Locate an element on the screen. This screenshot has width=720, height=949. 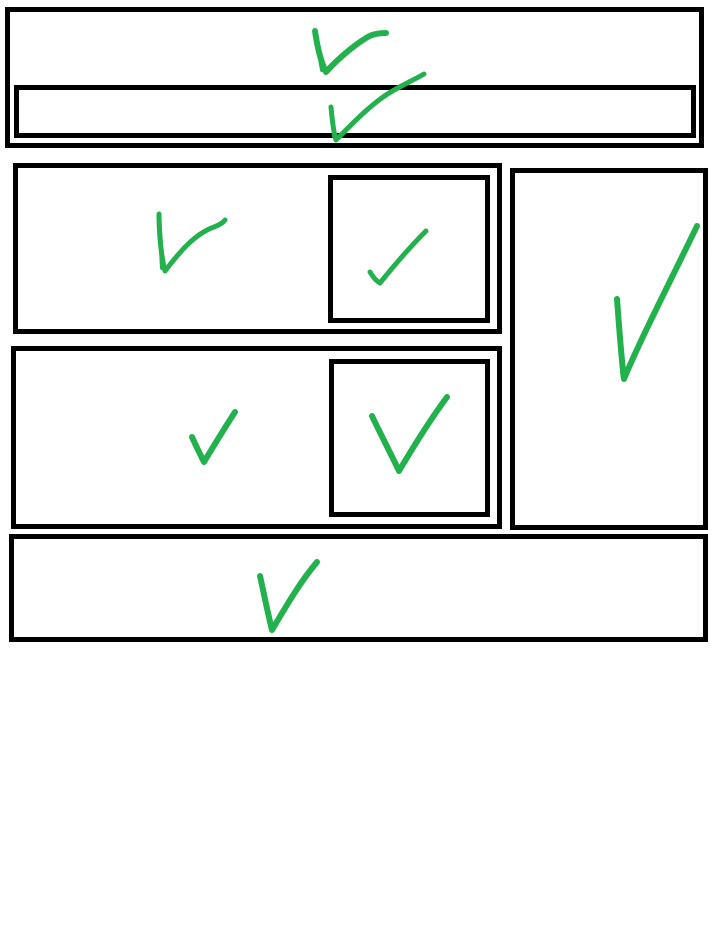
panel-top-box is located at coordinates (257, 248).